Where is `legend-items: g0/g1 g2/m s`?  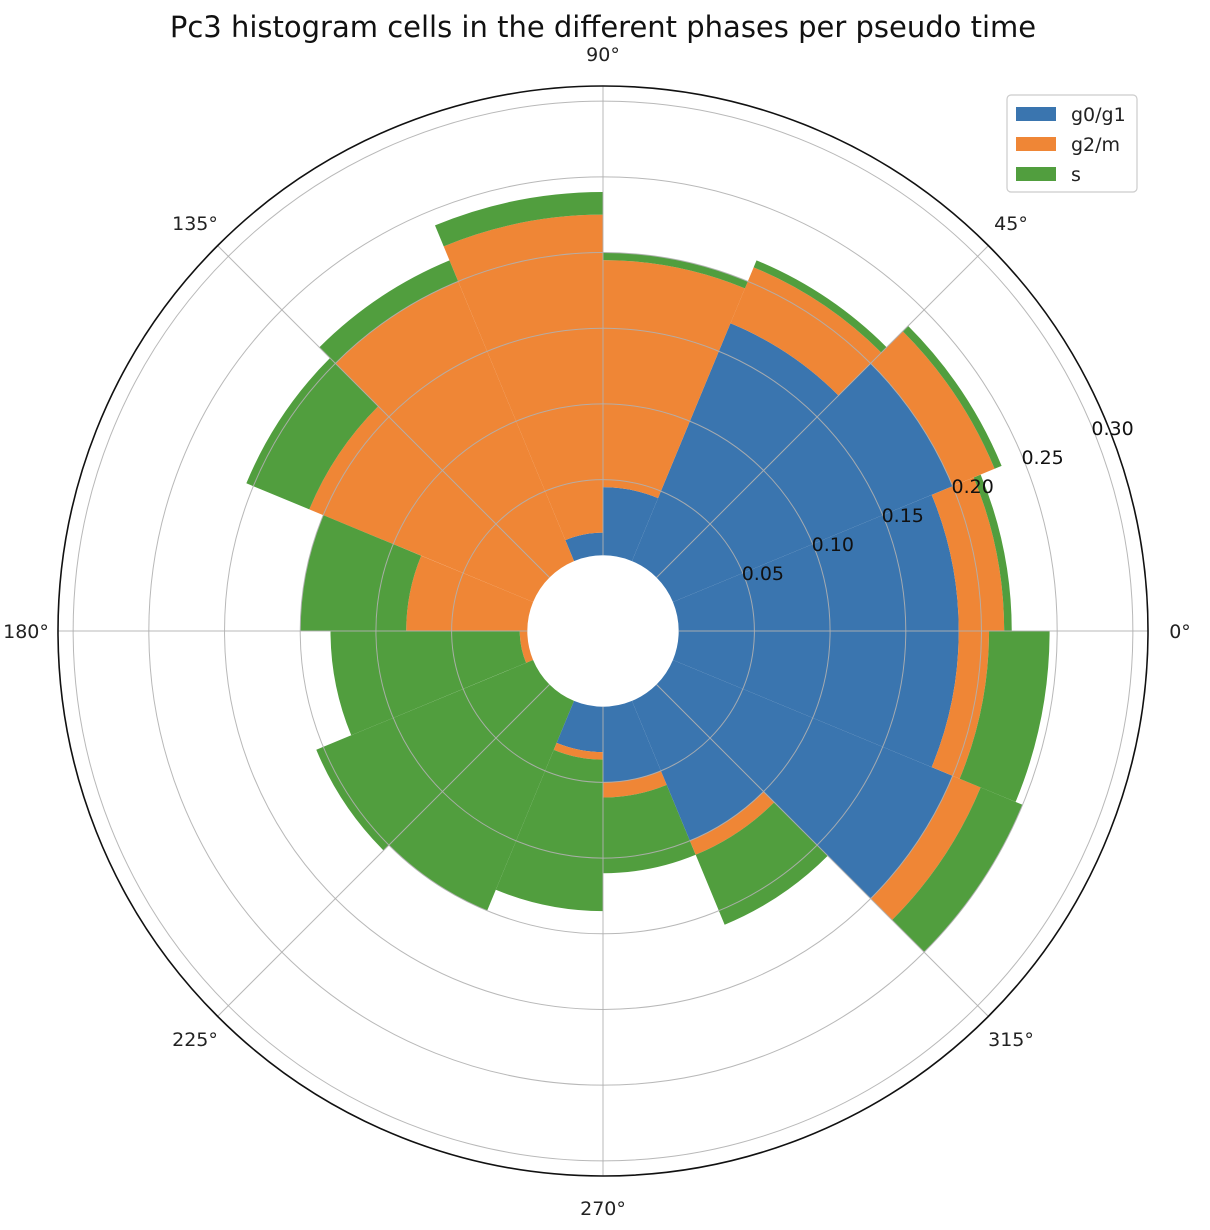 legend-items: g0/g1 g2/m s is located at coordinates (1071, 145).